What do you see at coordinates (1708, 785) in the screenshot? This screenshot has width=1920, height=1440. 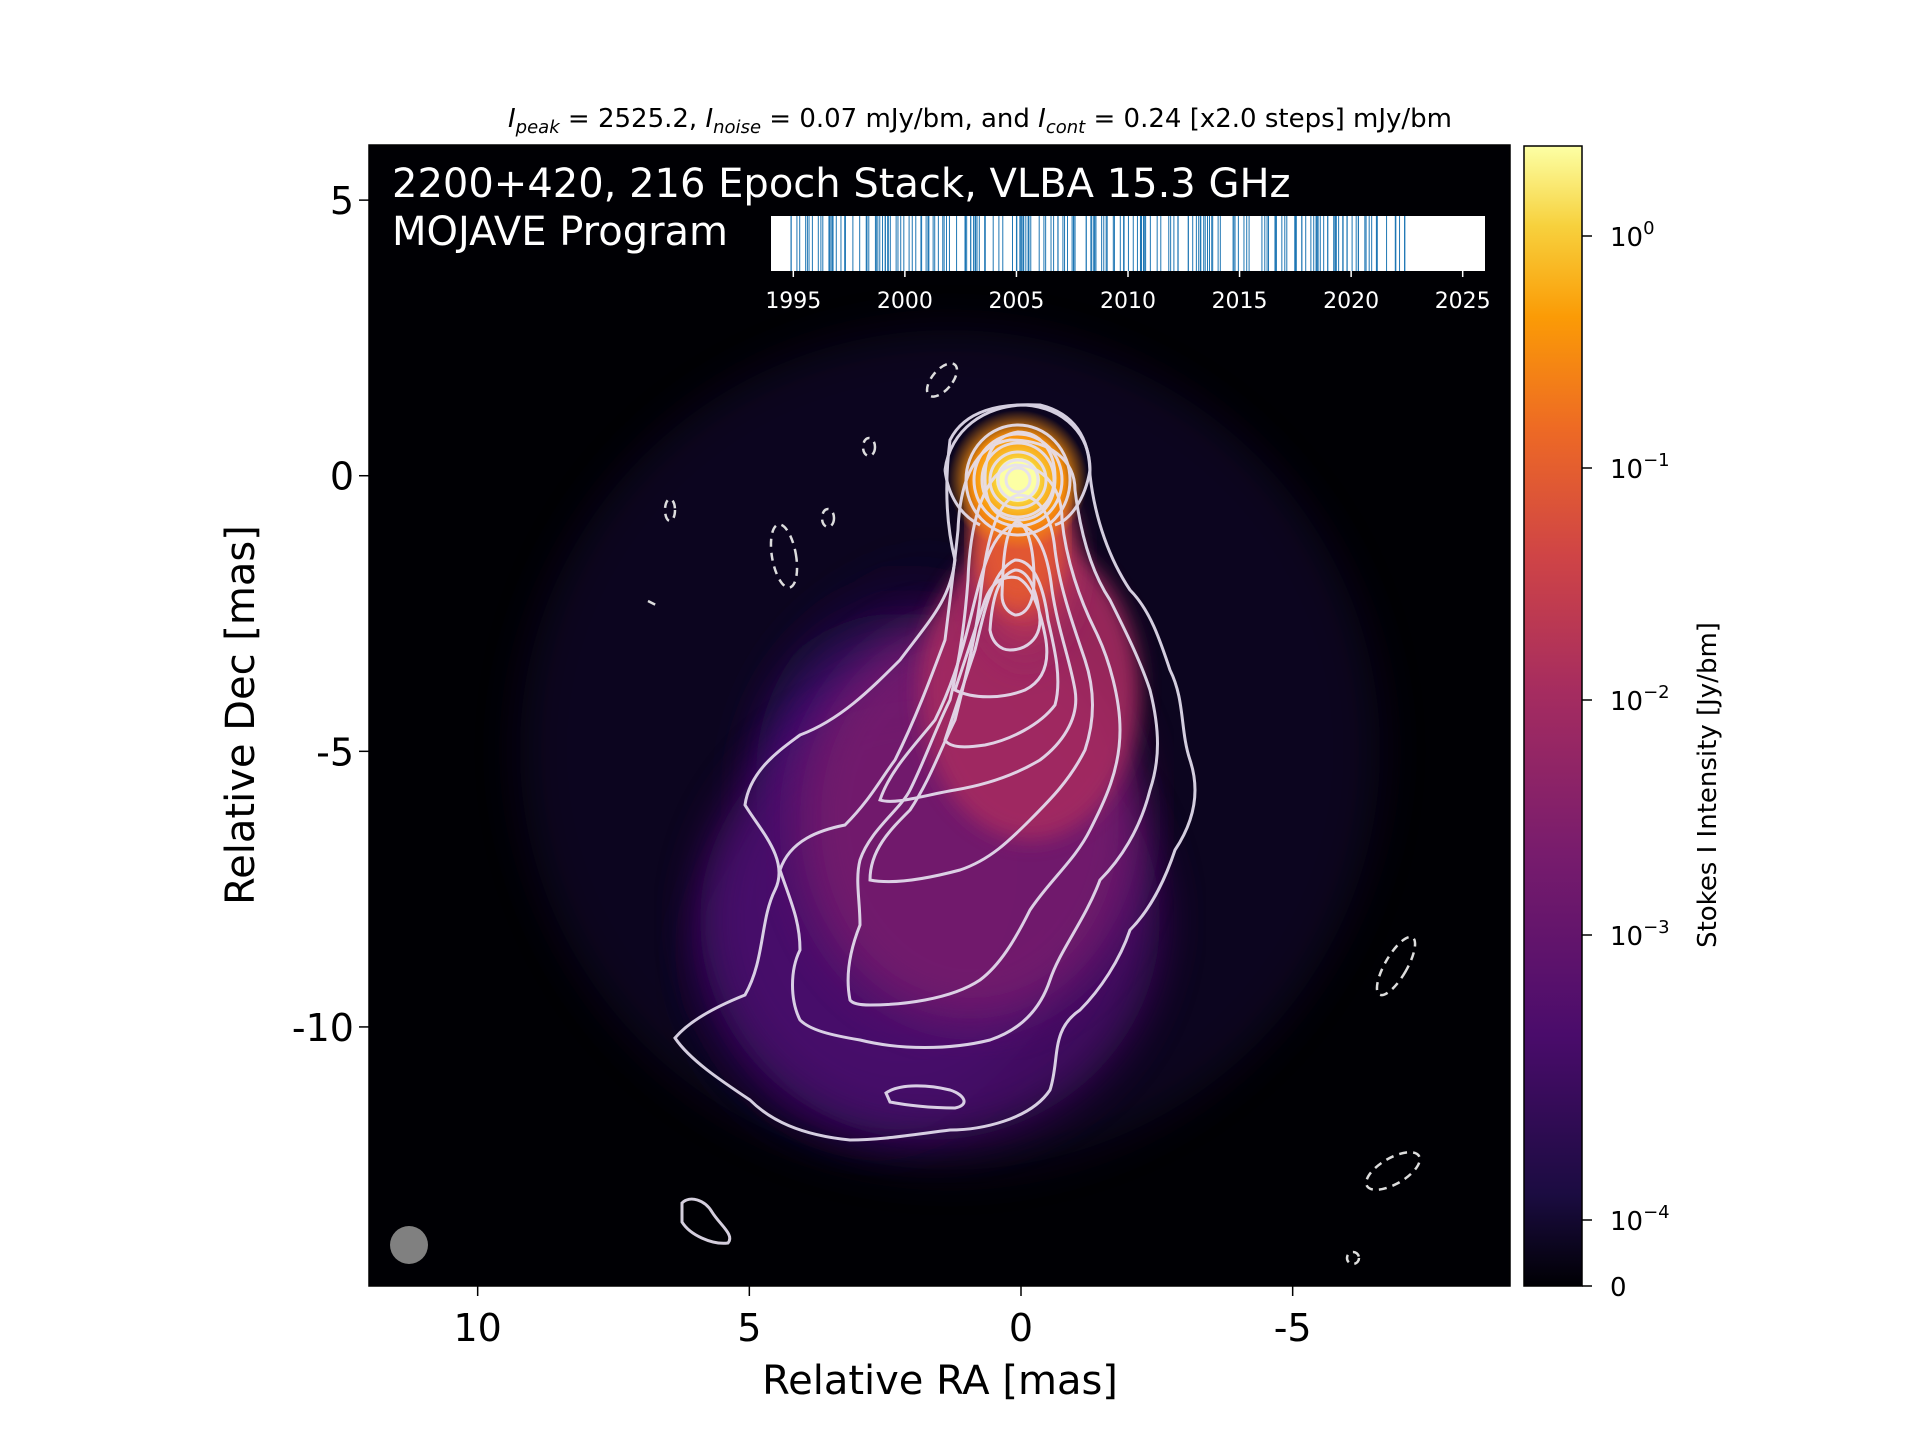 I see `colorbar-label: Stokes I Intensity [Jy/bm]` at bounding box center [1708, 785].